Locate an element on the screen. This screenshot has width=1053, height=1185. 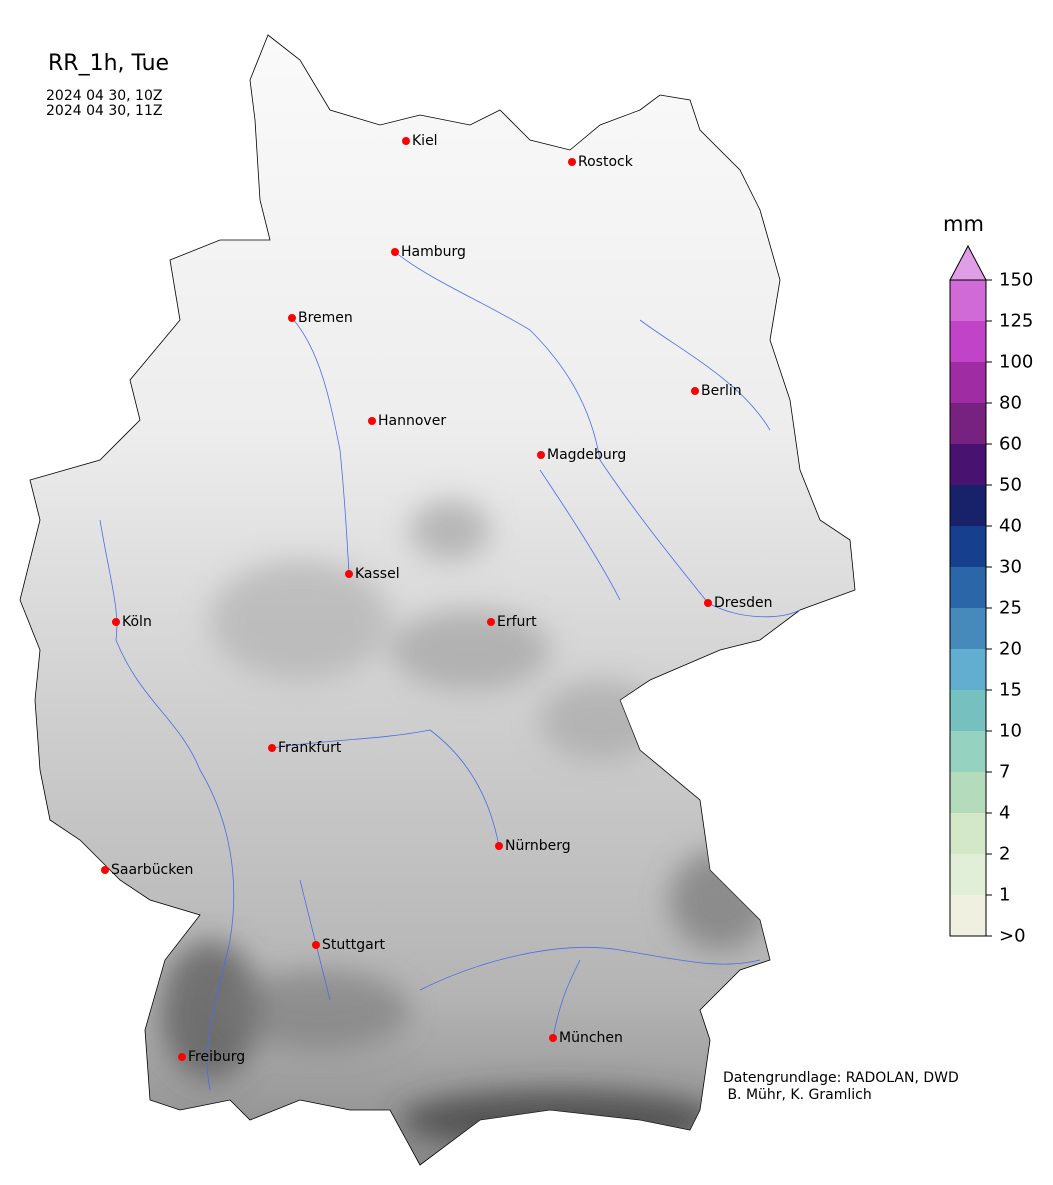
colorbar-tick-label: 80 is located at coordinates (1010, 403).